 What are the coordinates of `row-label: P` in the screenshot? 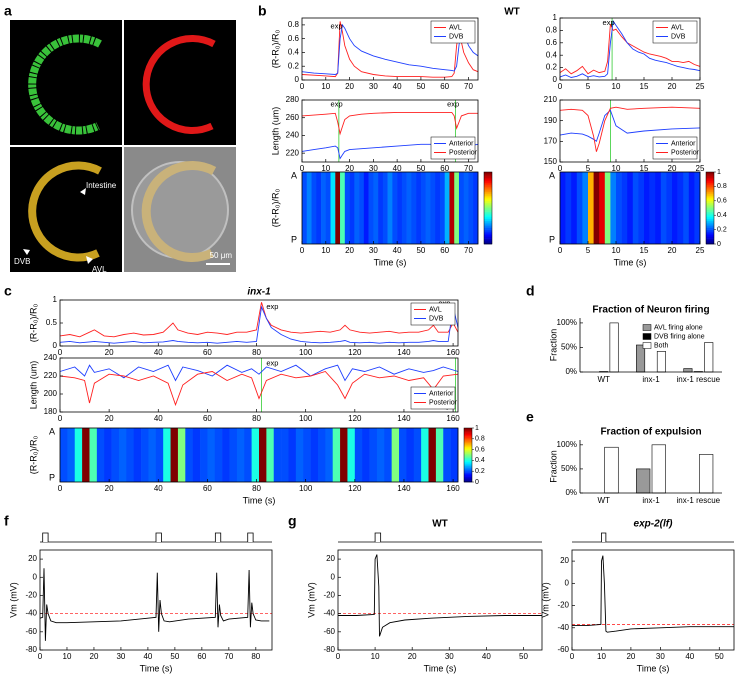 It's located at (52, 477).